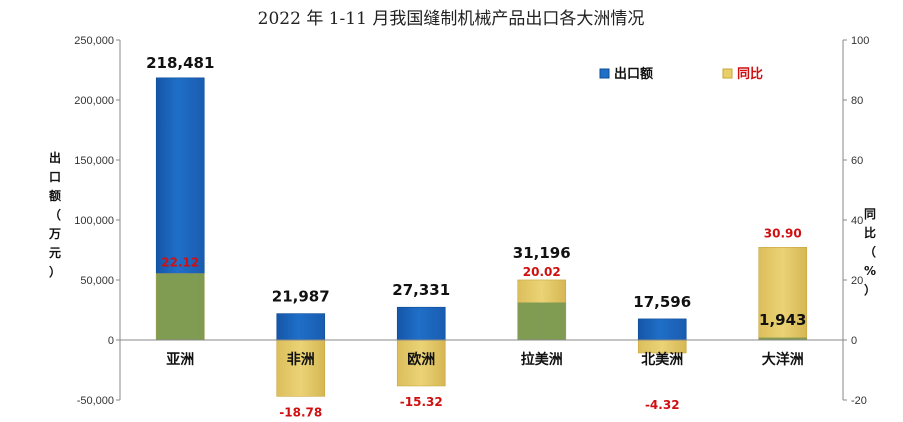 The height and width of the screenshot is (422, 903). What do you see at coordinates (870, 214) in the screenshot?
I see `y2-axis-title-char: 同` at bounding box center [870, 214].